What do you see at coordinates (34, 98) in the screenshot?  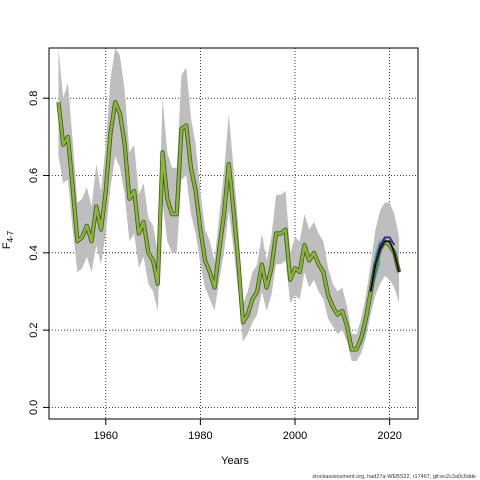 I see `y-tick-label: 0.8` at bounding box center [34, 98].